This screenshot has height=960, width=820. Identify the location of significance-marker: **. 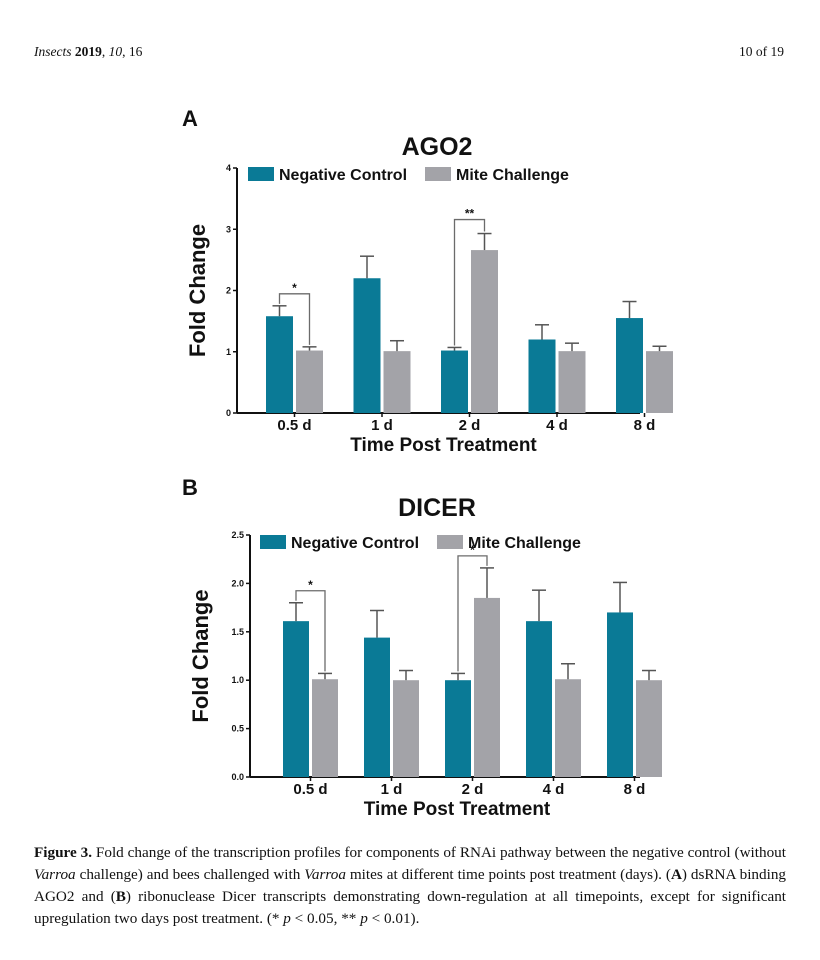
(470, 214).